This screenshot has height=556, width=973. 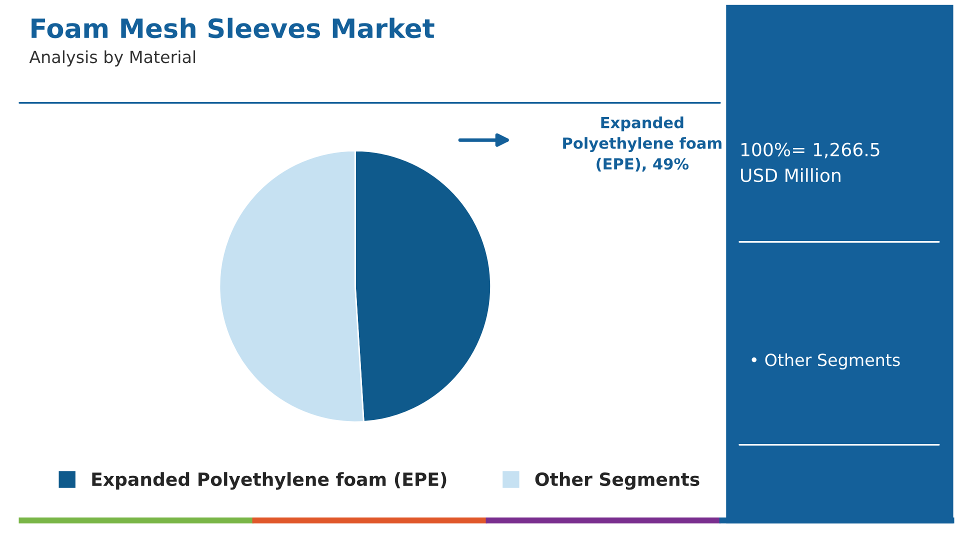 I want to click on text: • Other Segments, so click(x=826, y=361).